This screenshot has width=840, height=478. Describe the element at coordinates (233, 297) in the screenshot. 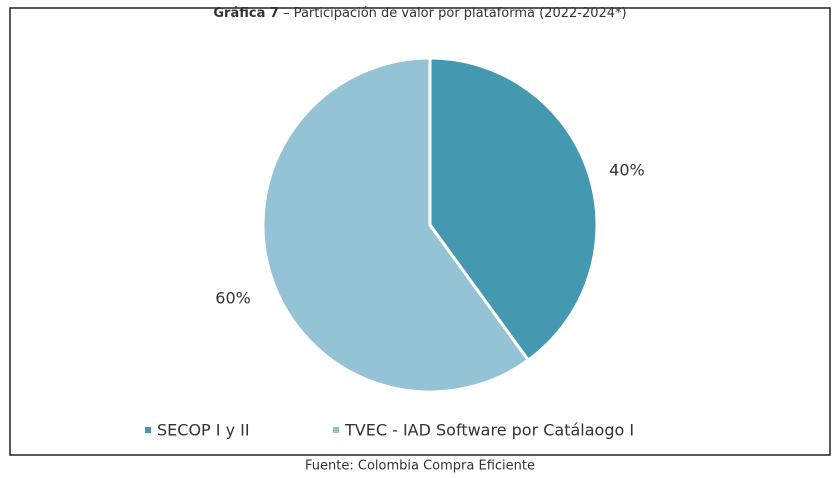

I see `data-label: 60%` at that location.